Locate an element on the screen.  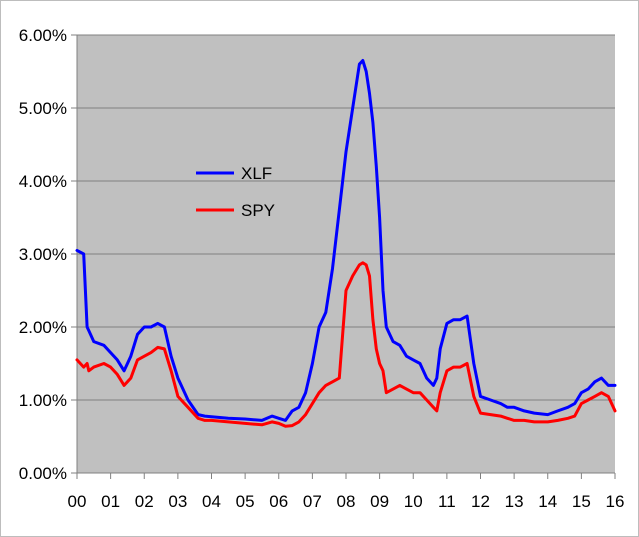
legend: XLF SPY is located at coordinates (235, 192).